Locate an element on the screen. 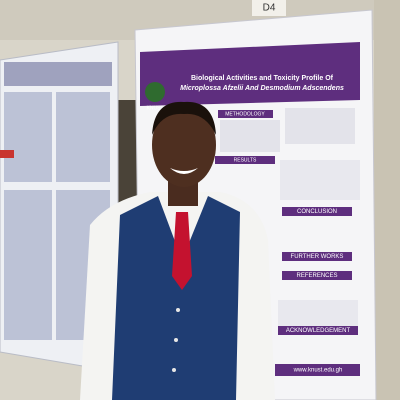 The image size is (400, 405). left-poster-header is located at coordinates (58, 74).